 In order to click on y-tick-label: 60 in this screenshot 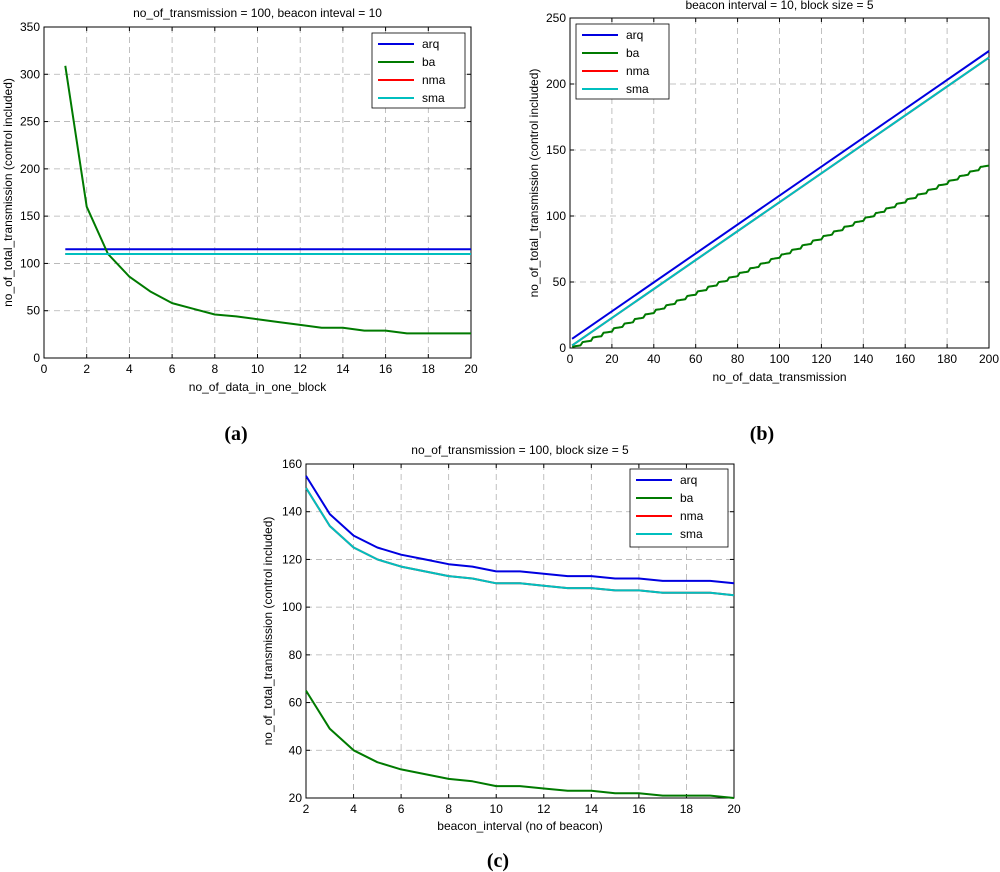, I will do `click(296, 703)`.